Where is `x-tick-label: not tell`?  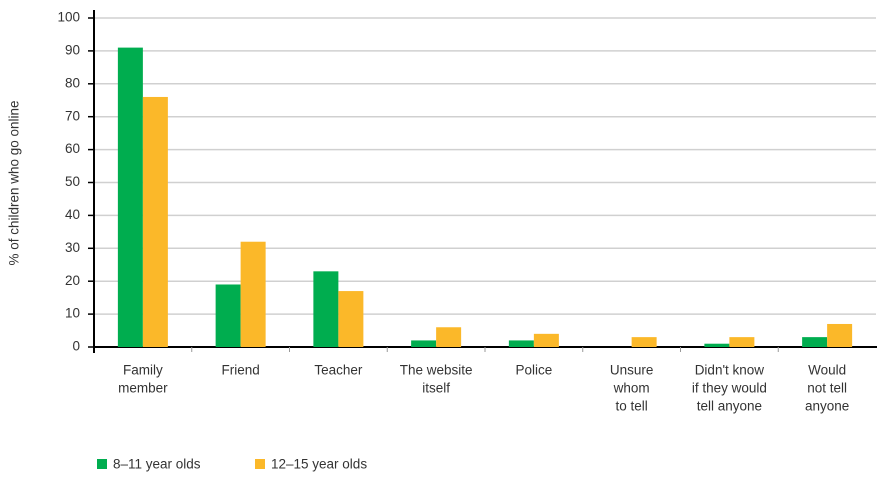
x-tick-label: not tell is located at coordinates (827, 388).